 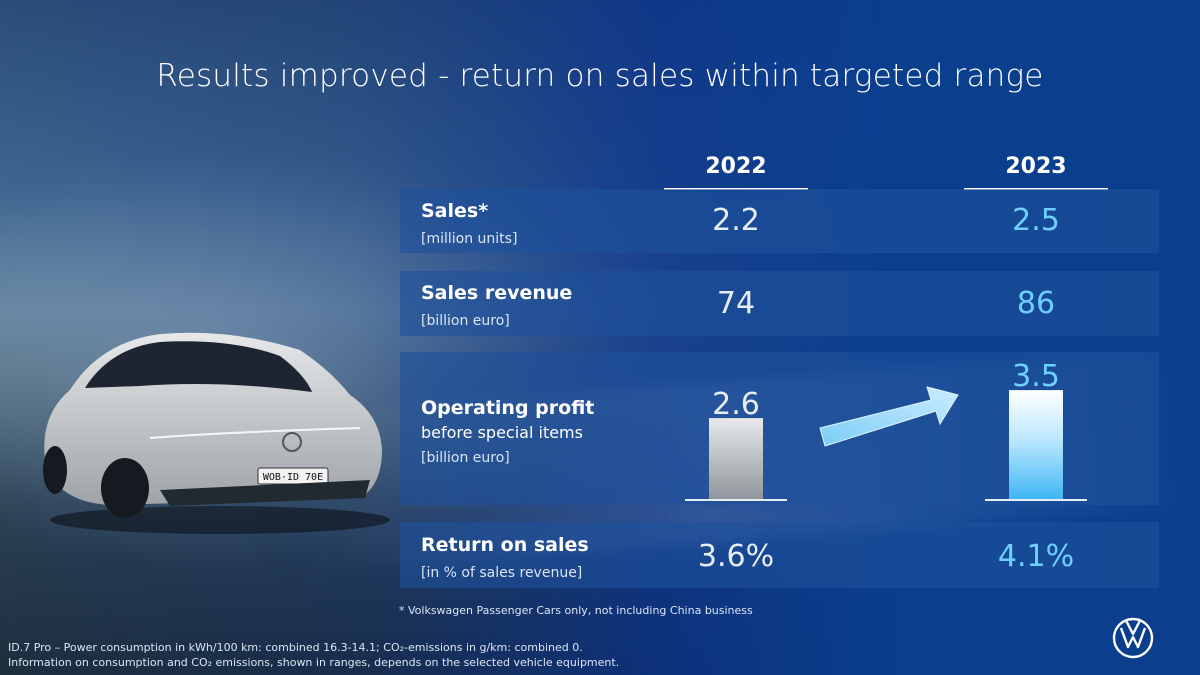 What do you see at coordinates (1036, 303) in the screenshot?
I see `revenue-2023-value: 86` at bounding box center [1036, 303].